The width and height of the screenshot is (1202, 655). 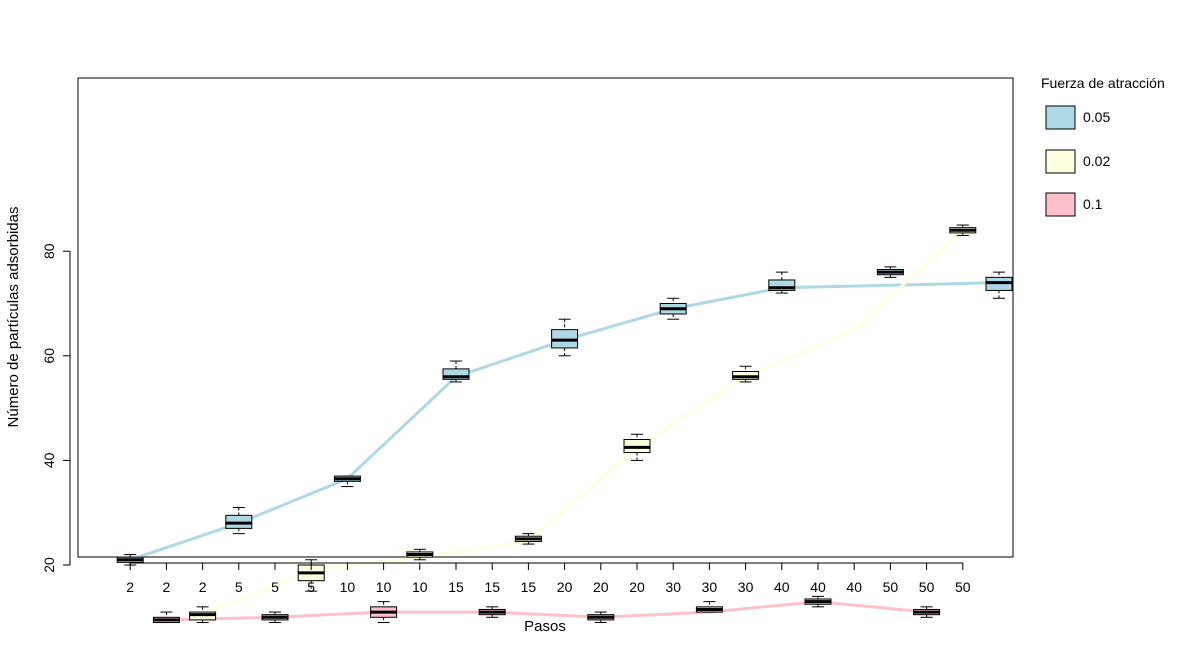 I want to click on legend-title: Fuerza de atracción, so click(x=1103, y=83).